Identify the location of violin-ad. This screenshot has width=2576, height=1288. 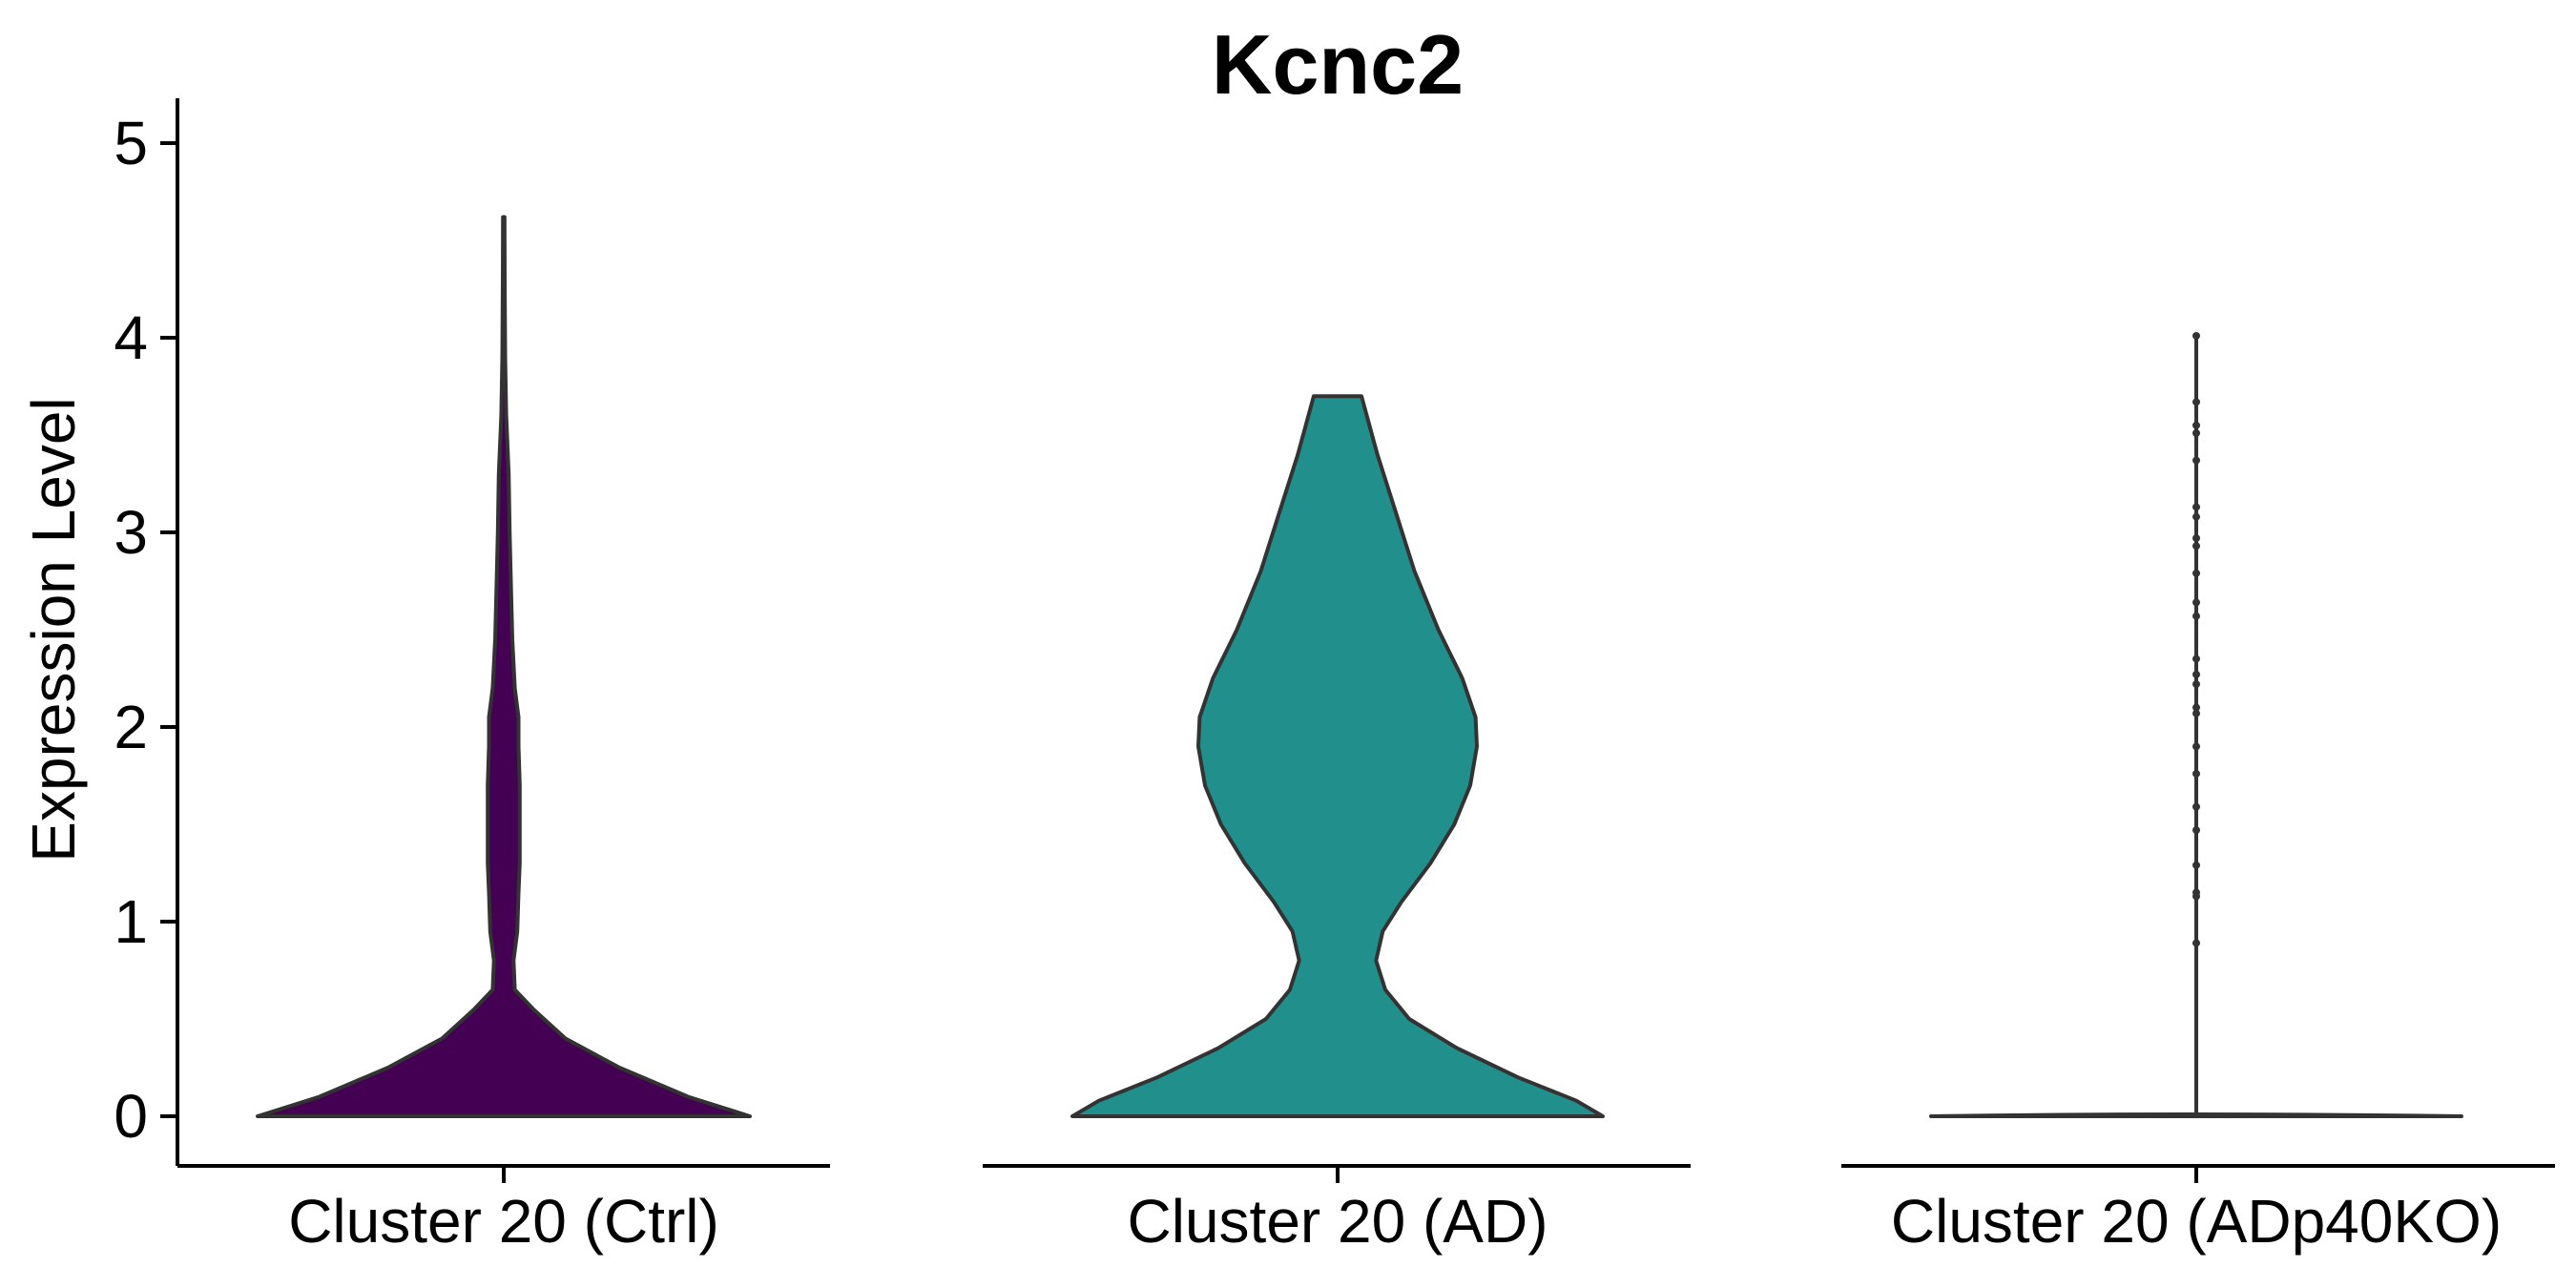
(1337, 756).